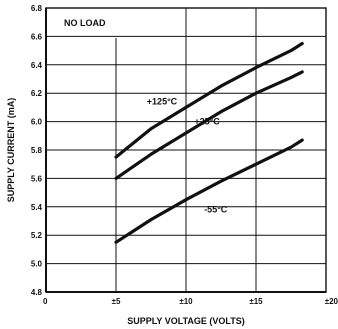 Image resolution: width=338 pixels, height=329 pixels. I want to click on y-tick-label: 5.0, so click(37, 264).